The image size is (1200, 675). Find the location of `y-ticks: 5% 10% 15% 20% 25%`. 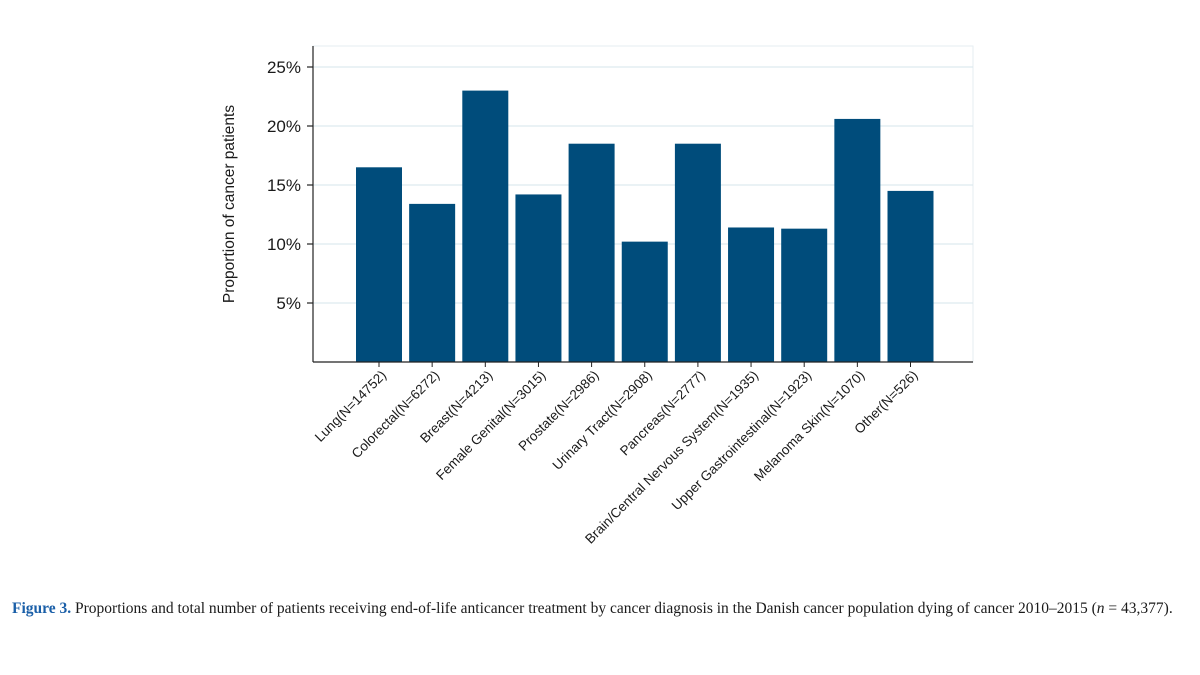

y-ticks: 5% 10% 15% 20% 25% is located at coordinates (290, 185).